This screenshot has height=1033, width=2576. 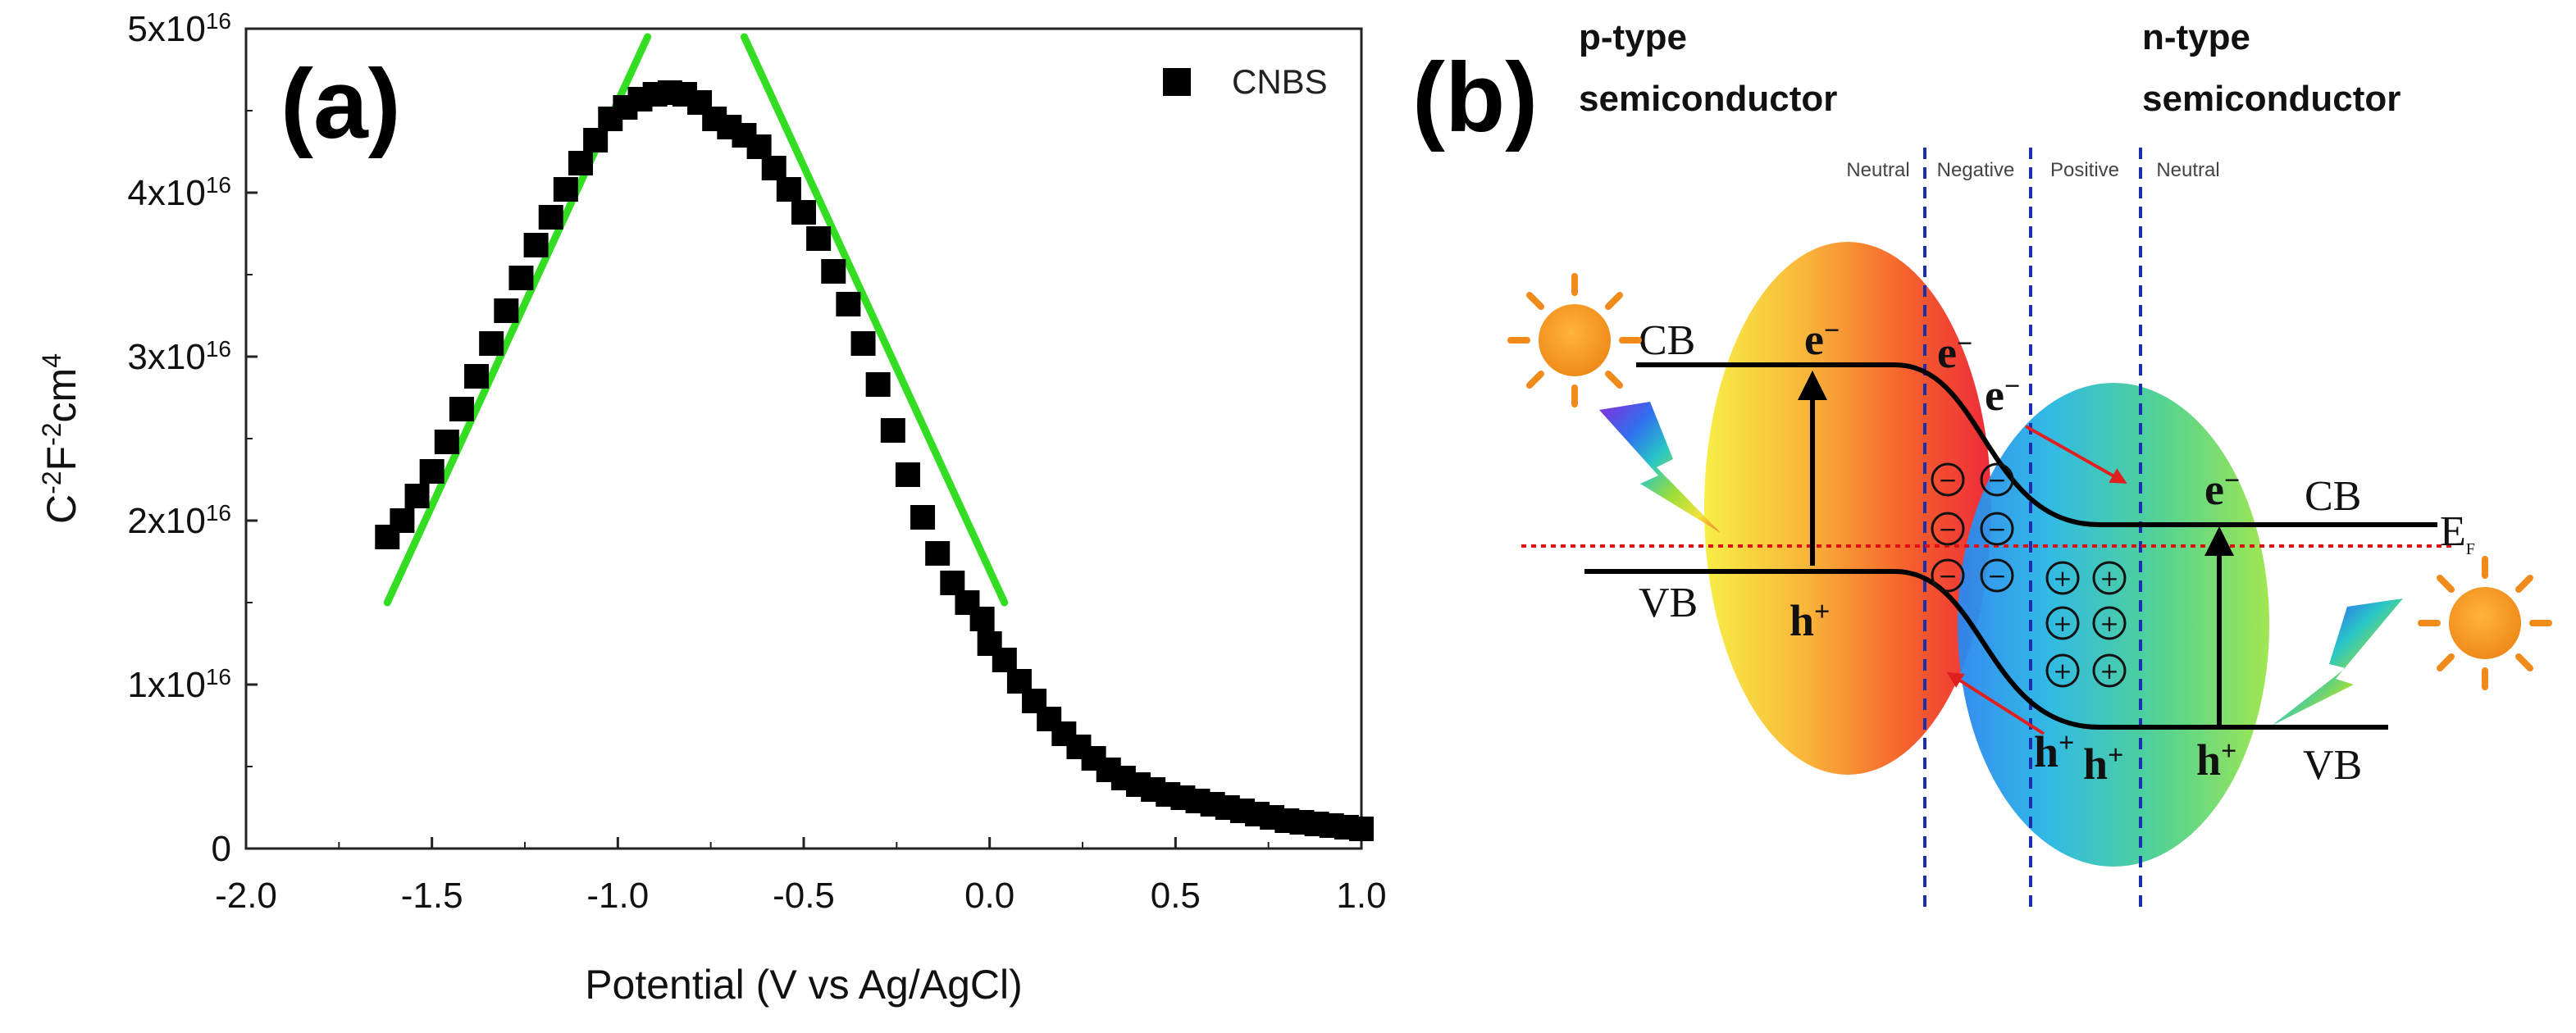 I want to click on hole-left: h+, so click(x=1810, y=620).